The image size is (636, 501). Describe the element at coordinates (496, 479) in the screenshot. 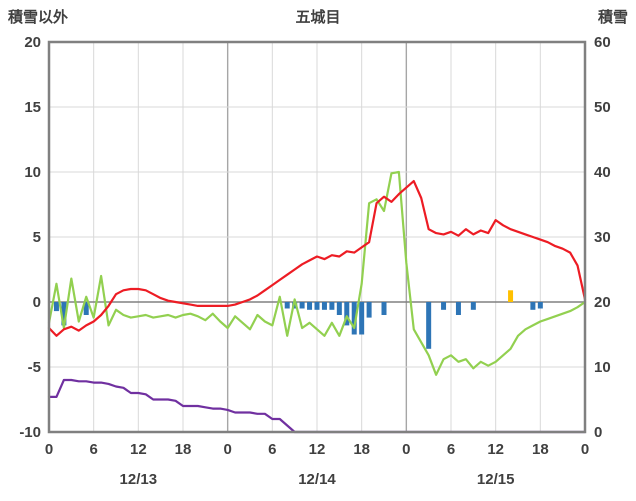

I see `svg-text: 12/15` at that location.